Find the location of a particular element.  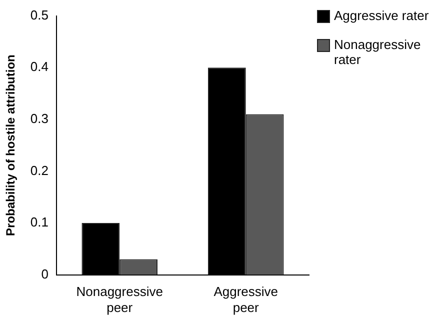

y-tick-label: 0 is located at coordinates (44, 274).